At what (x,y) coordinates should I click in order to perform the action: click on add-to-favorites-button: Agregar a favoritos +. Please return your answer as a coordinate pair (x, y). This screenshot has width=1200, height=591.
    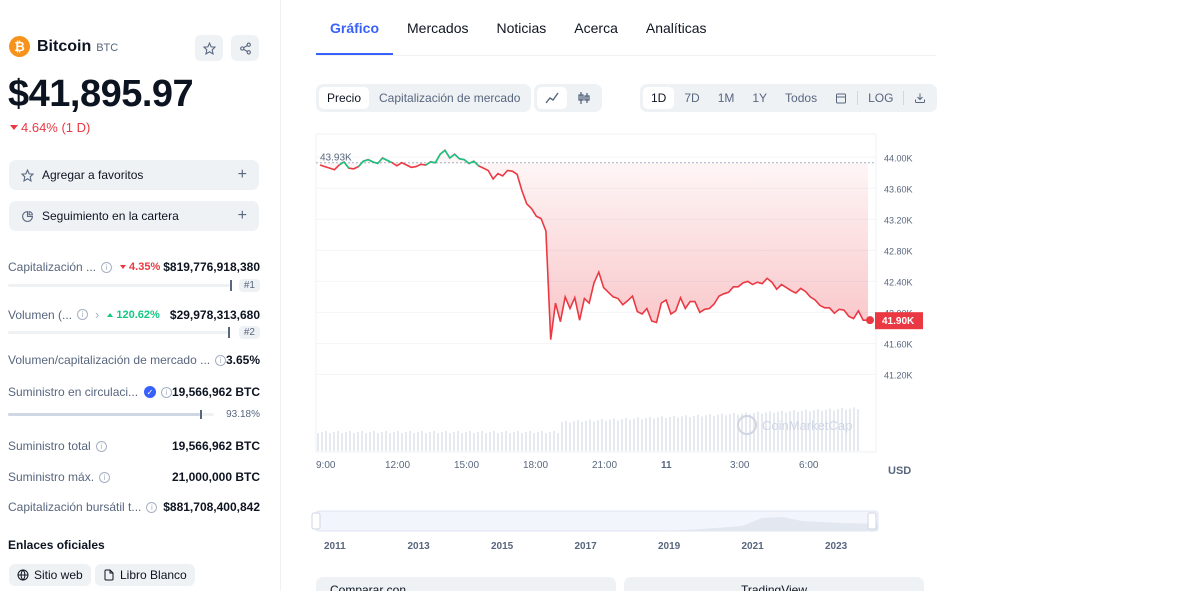
    Looking at the image, I should click on (134, 175).